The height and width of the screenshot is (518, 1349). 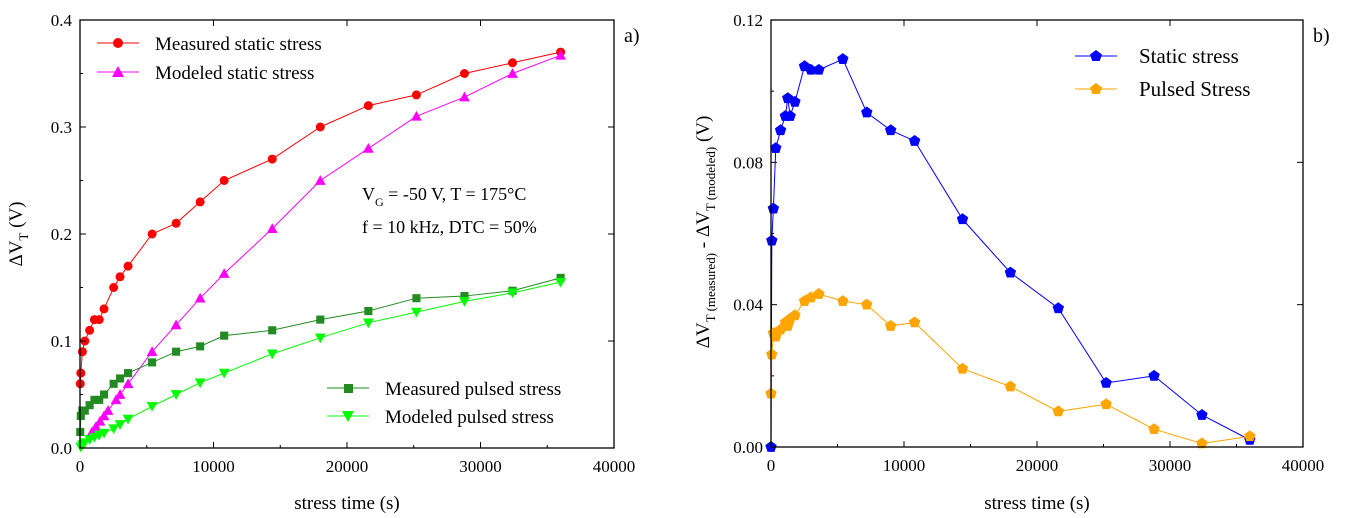 What do you see at coordinates (61, 448) in the screenshot?
I see `y-tick-label: 0.0` at bounding box center [61, 448].